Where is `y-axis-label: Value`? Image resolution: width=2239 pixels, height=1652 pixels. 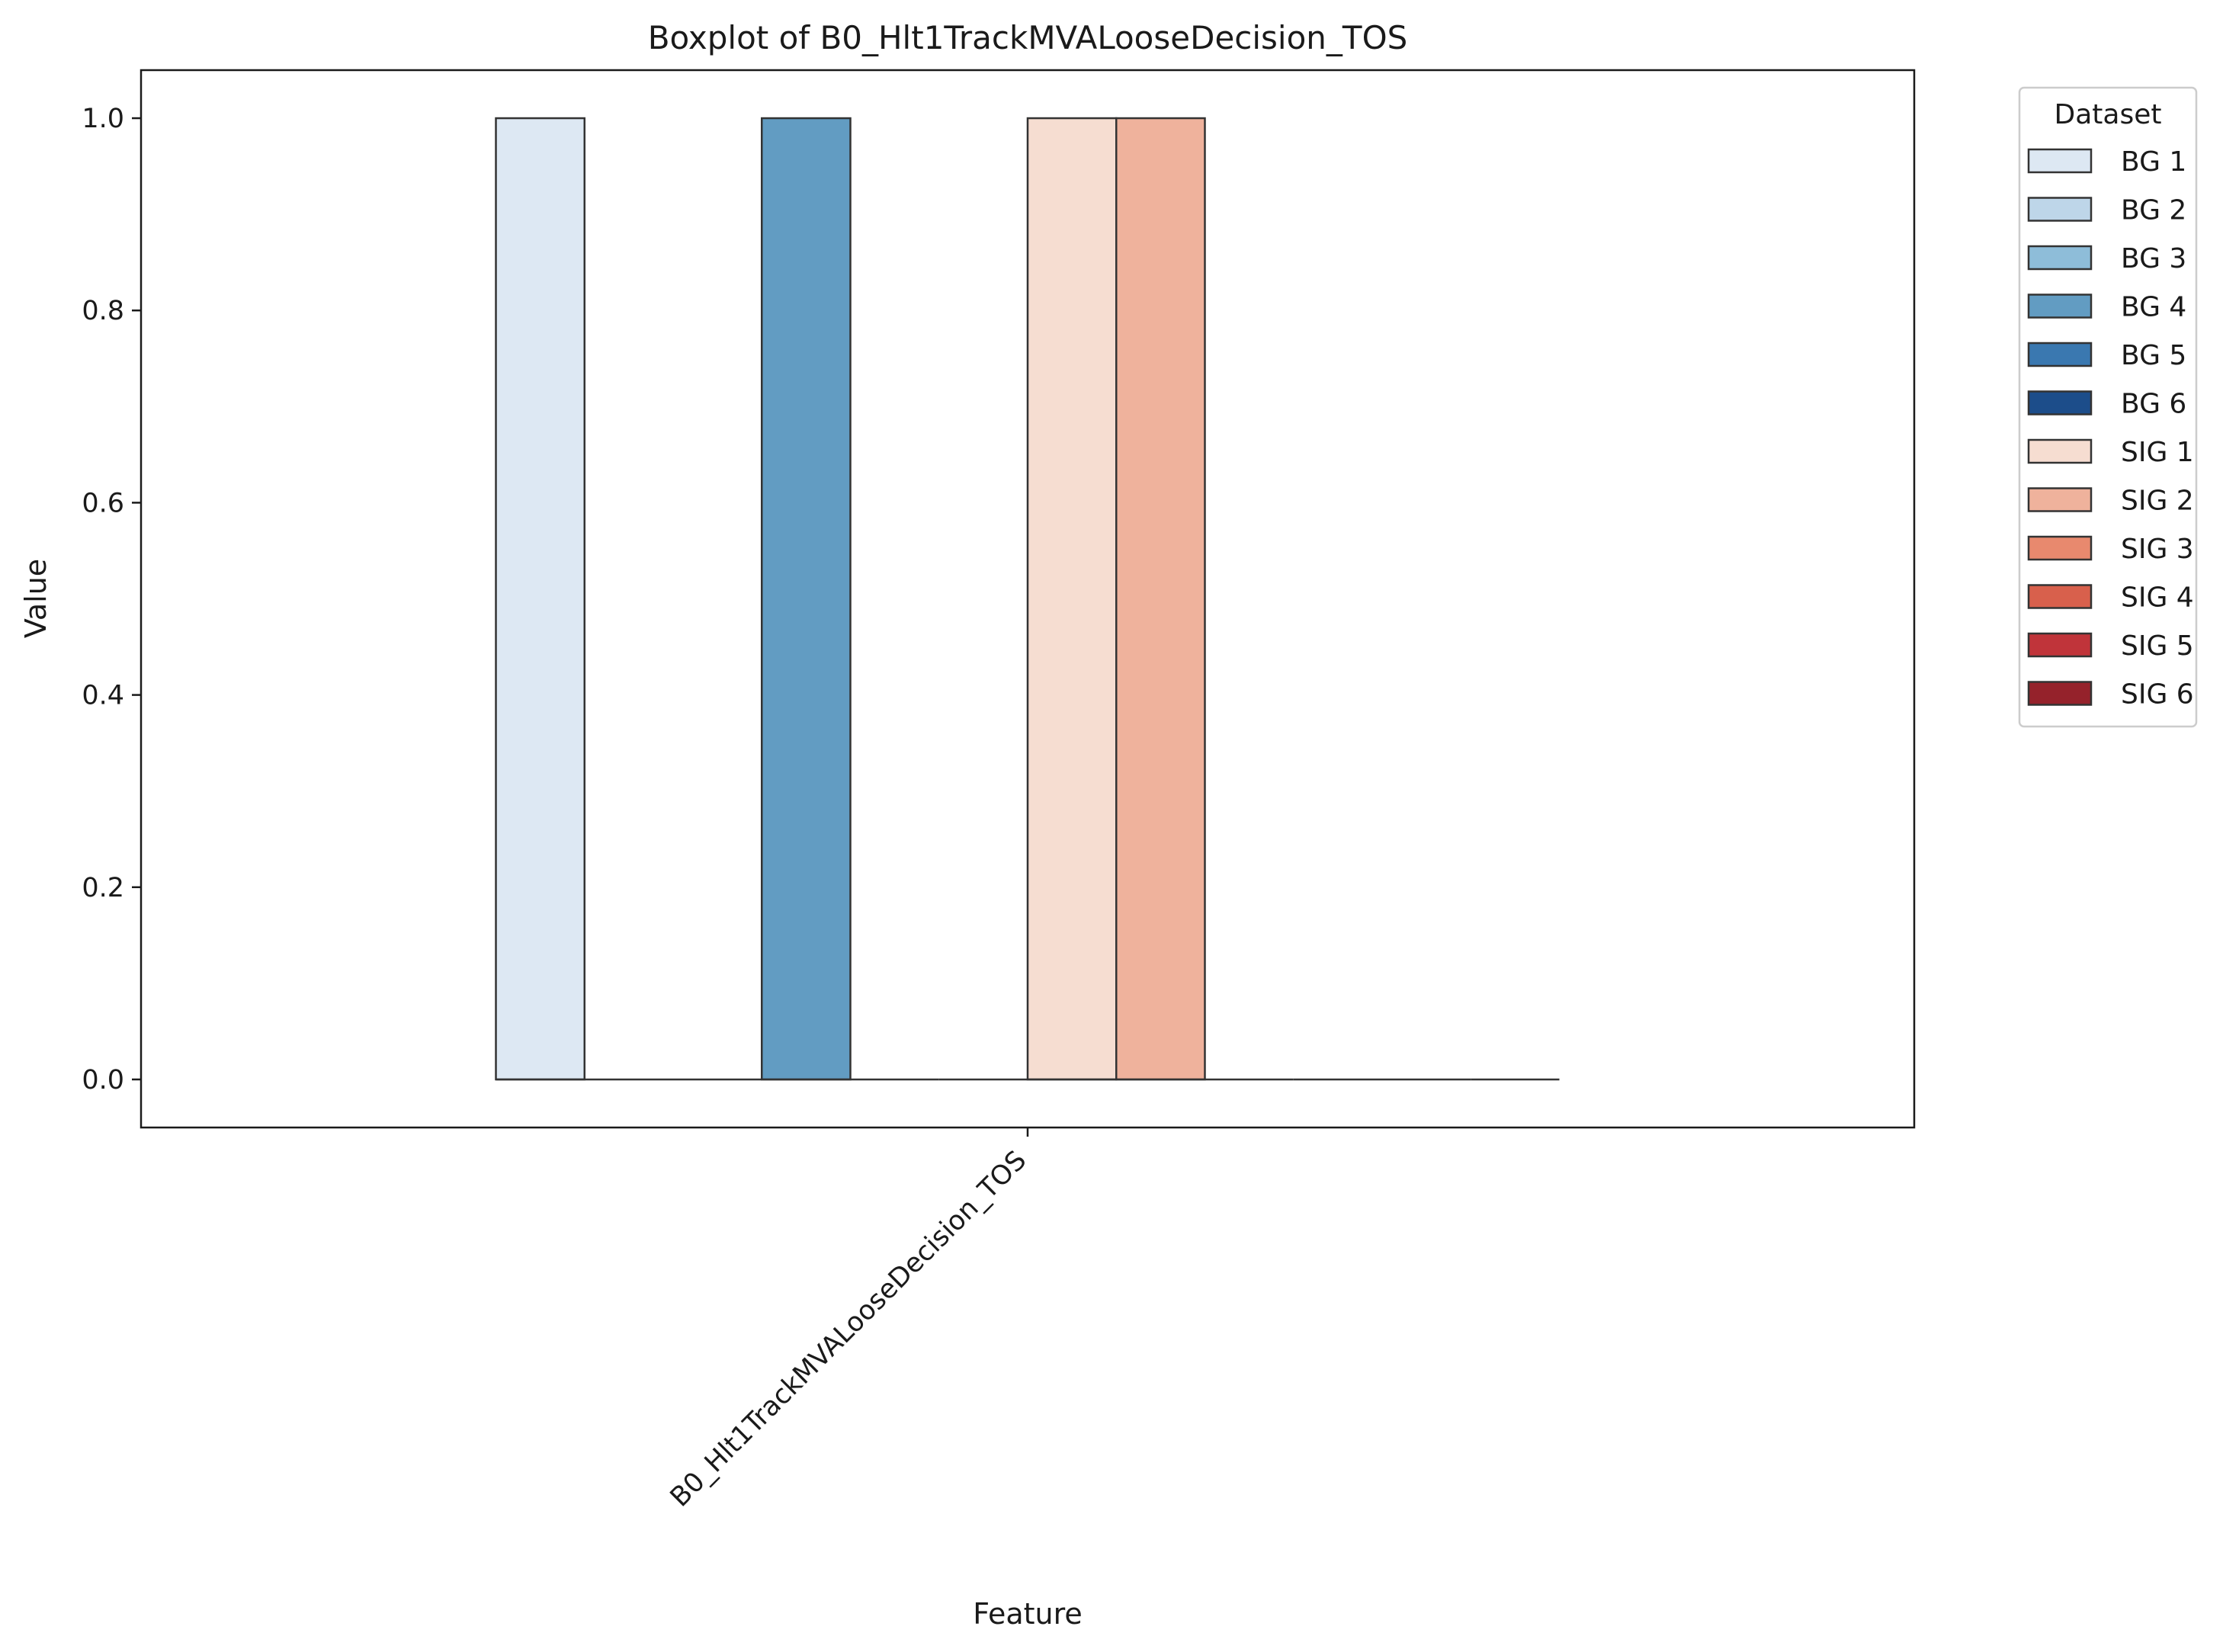
y-axis-label: Value is located at coordinates (36, 598).